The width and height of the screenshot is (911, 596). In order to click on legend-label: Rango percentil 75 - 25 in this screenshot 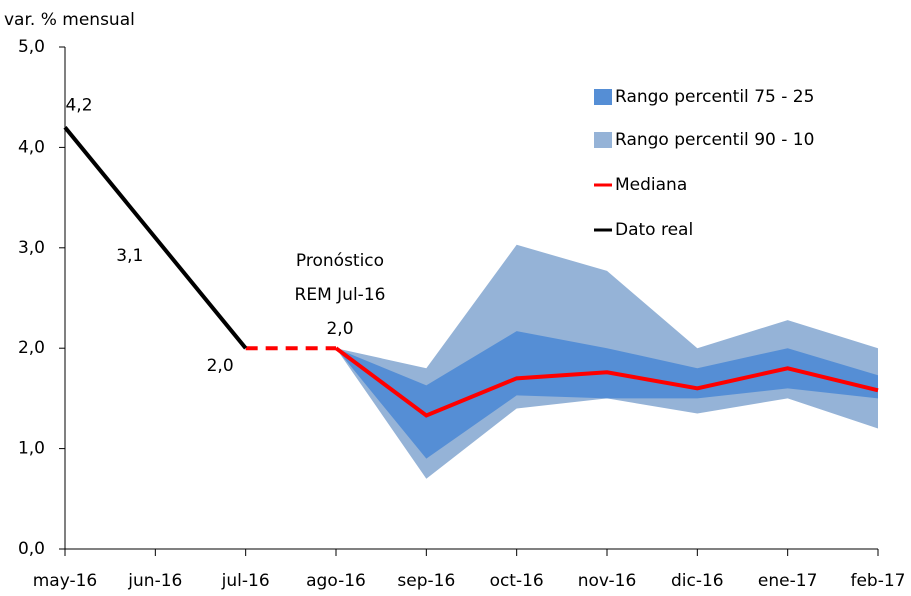, I will do `click(714, 97)`.